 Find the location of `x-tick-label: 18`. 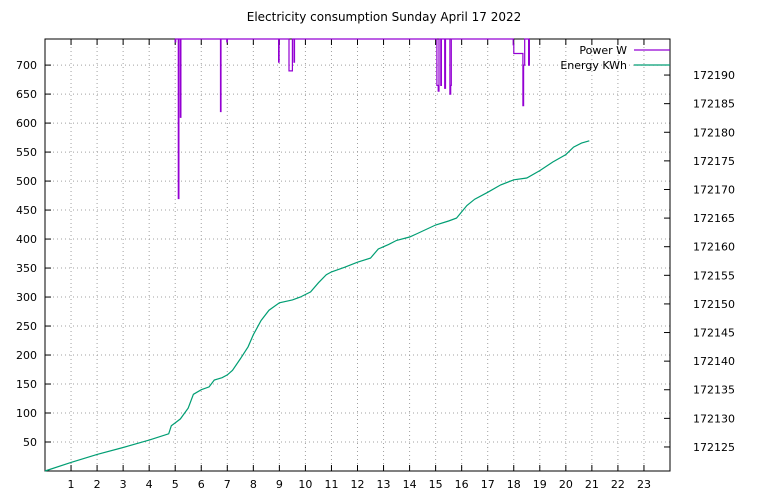

x-tick-label: 18 is located at coordinates (514, 484).